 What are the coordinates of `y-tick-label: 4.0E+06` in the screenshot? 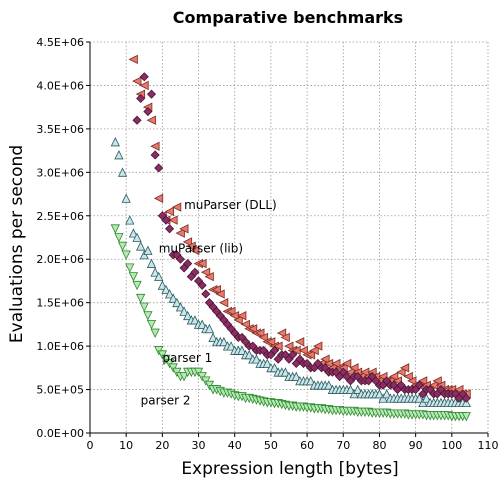 It's located at (60, 85).